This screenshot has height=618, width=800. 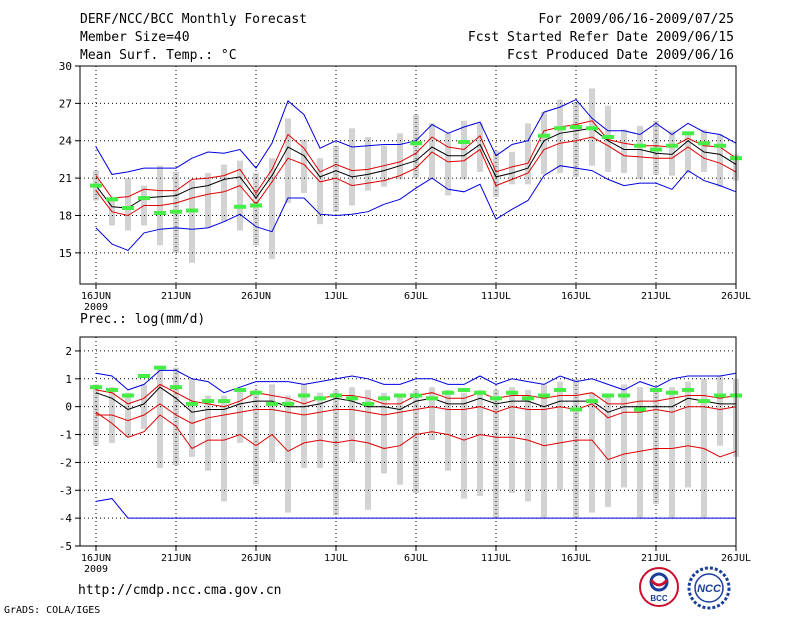 What do you see at coordinates (96, 569) in the screenshot?
I see `prec-year-label: 2009` at bounding box center [96, 569].